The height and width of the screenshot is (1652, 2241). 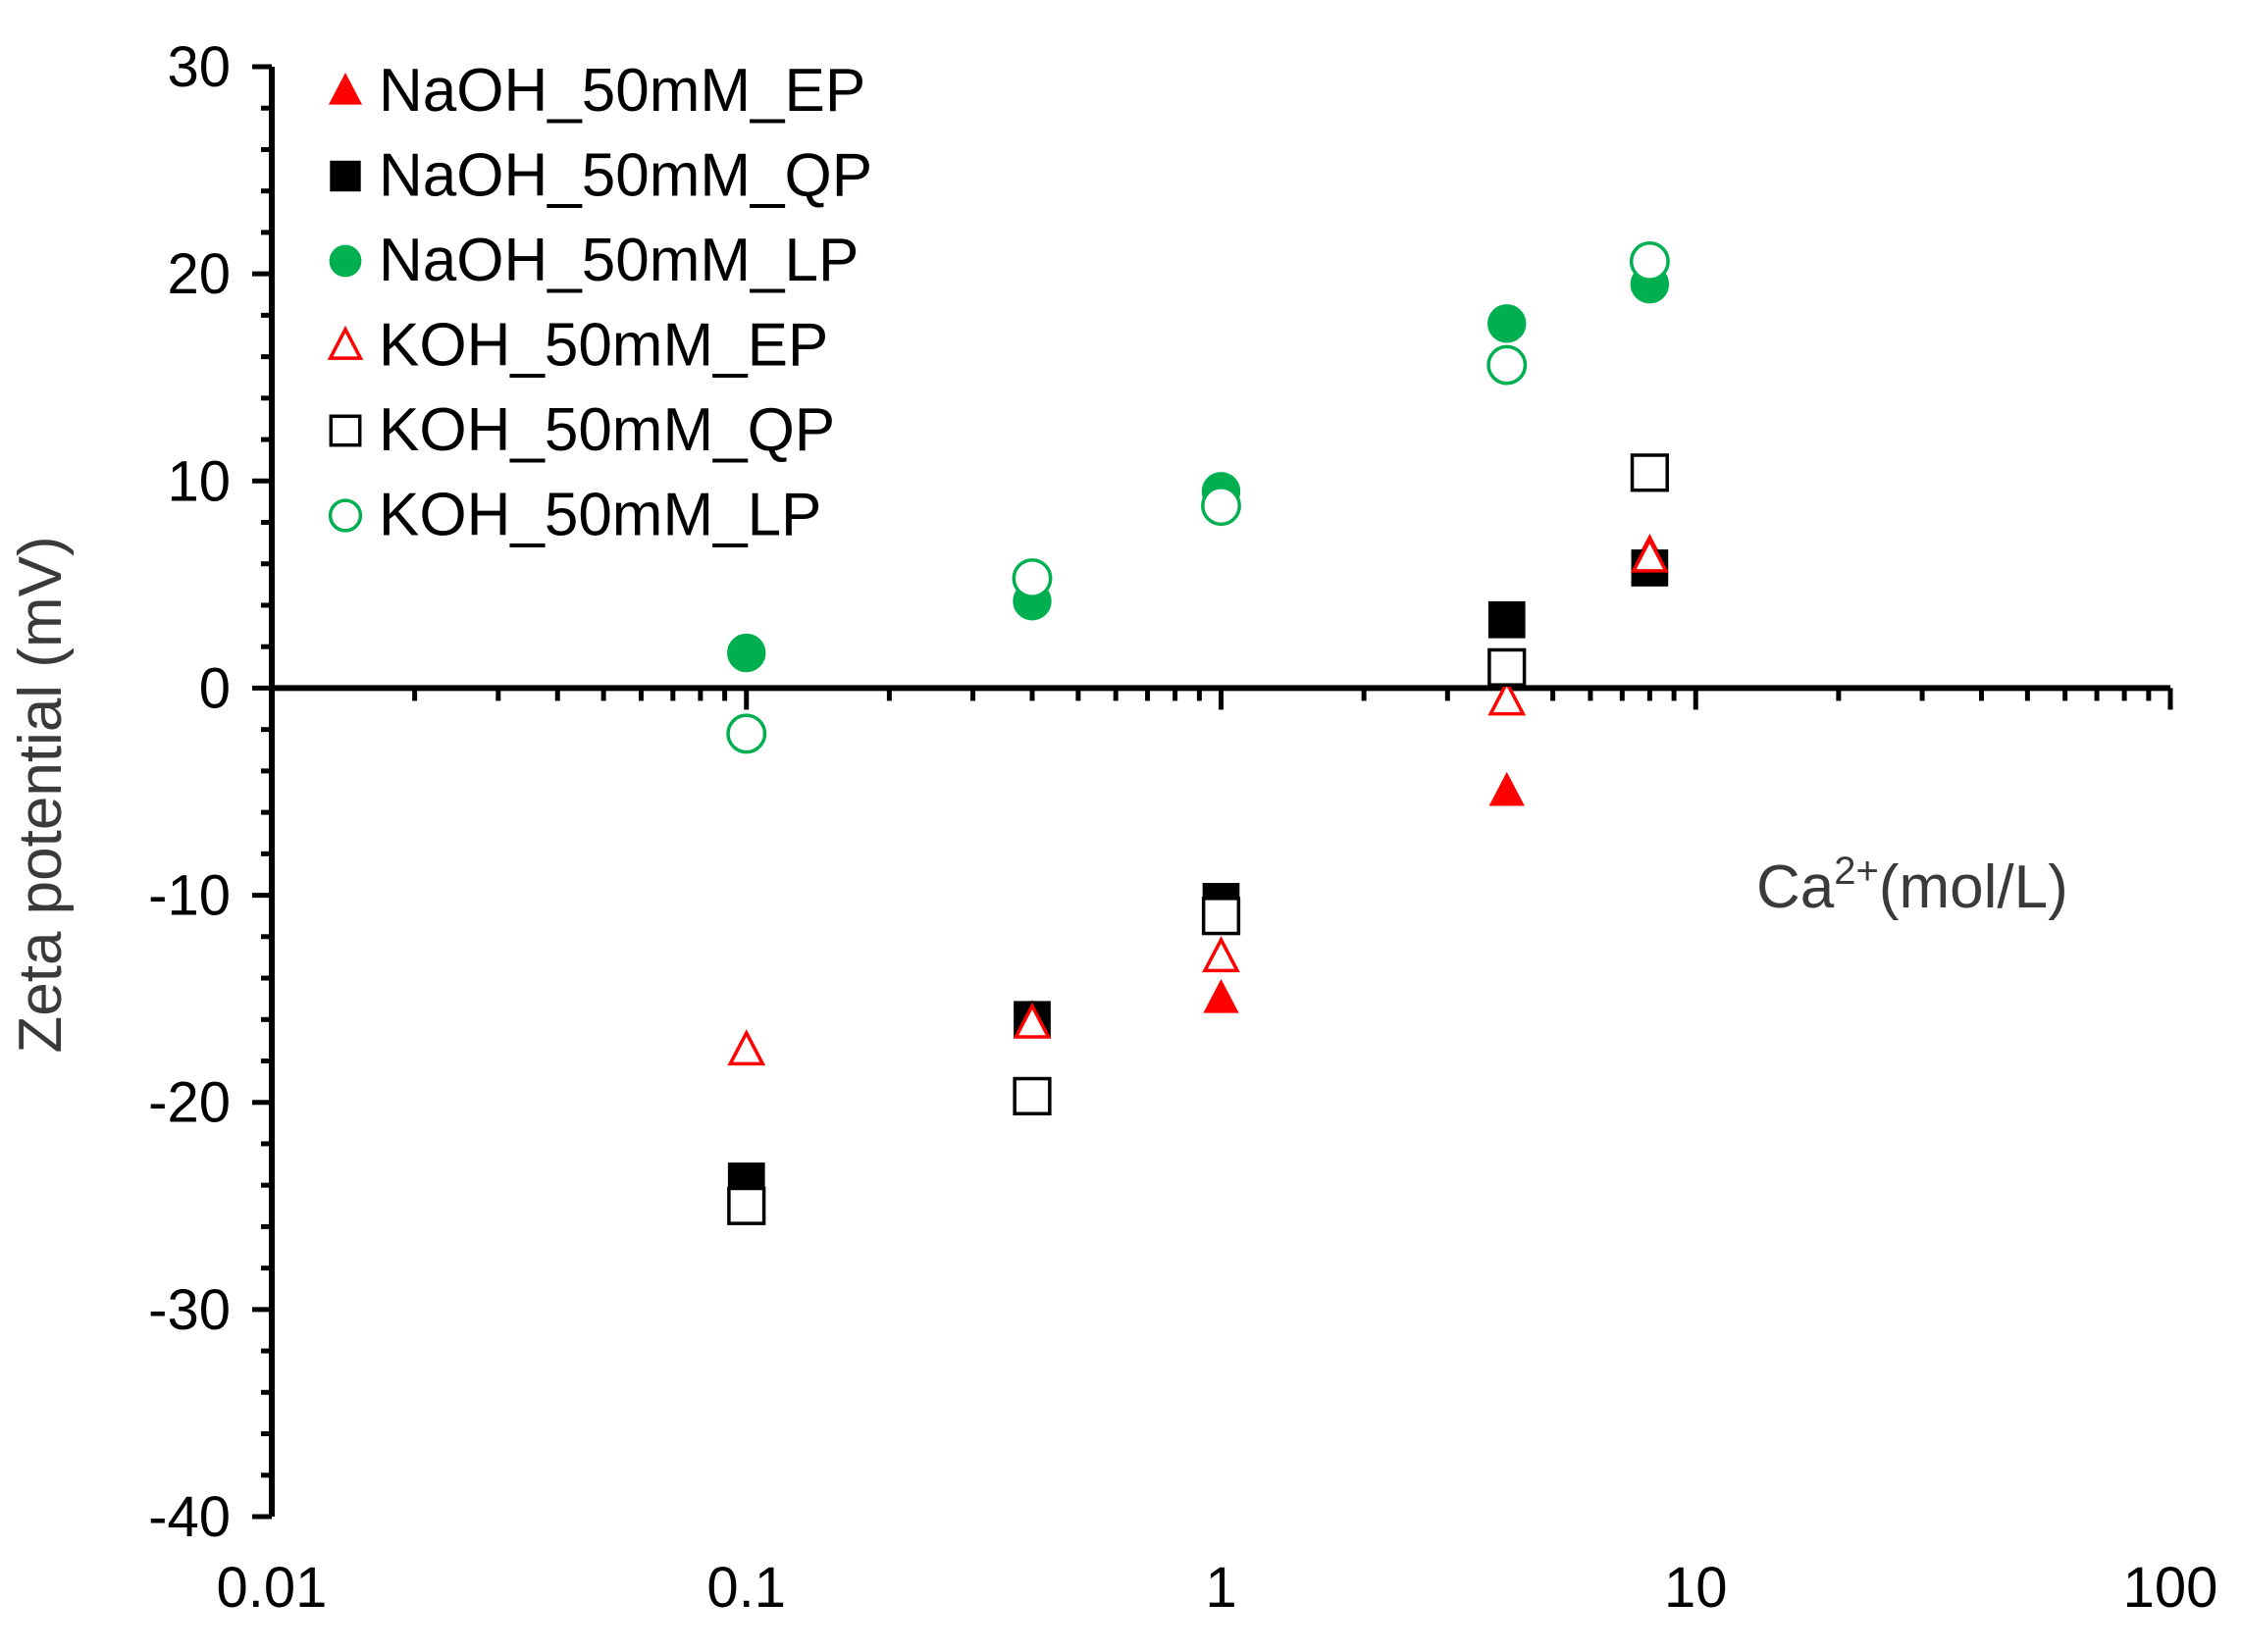 I want to click on legend-label: KOH_50mM_EP, so click(x=604, y=346).